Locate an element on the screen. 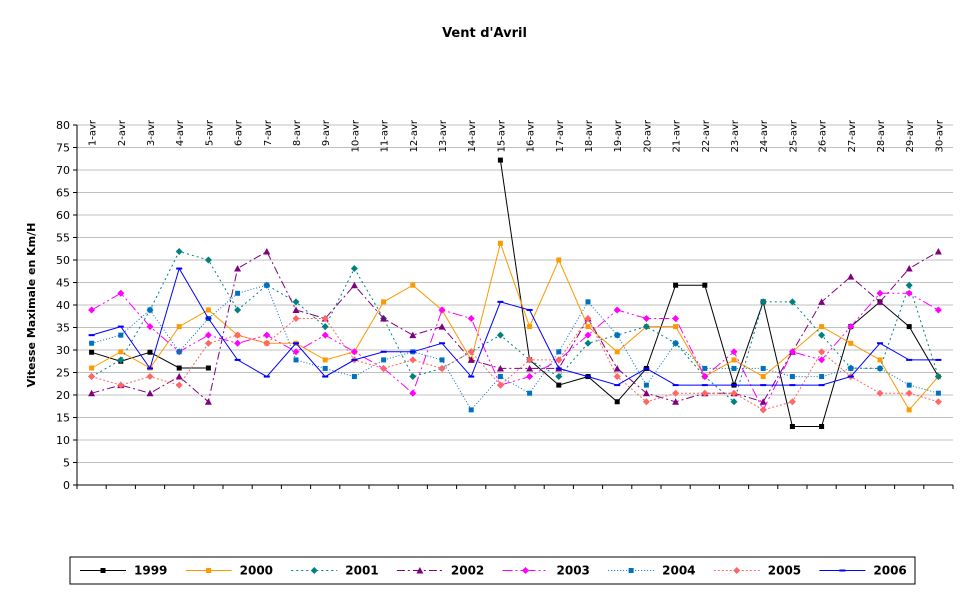 Image resolution: width=969 pixels, height=604 pixels. x-tick-label: 5-avr is located at coordinates (209, 132).